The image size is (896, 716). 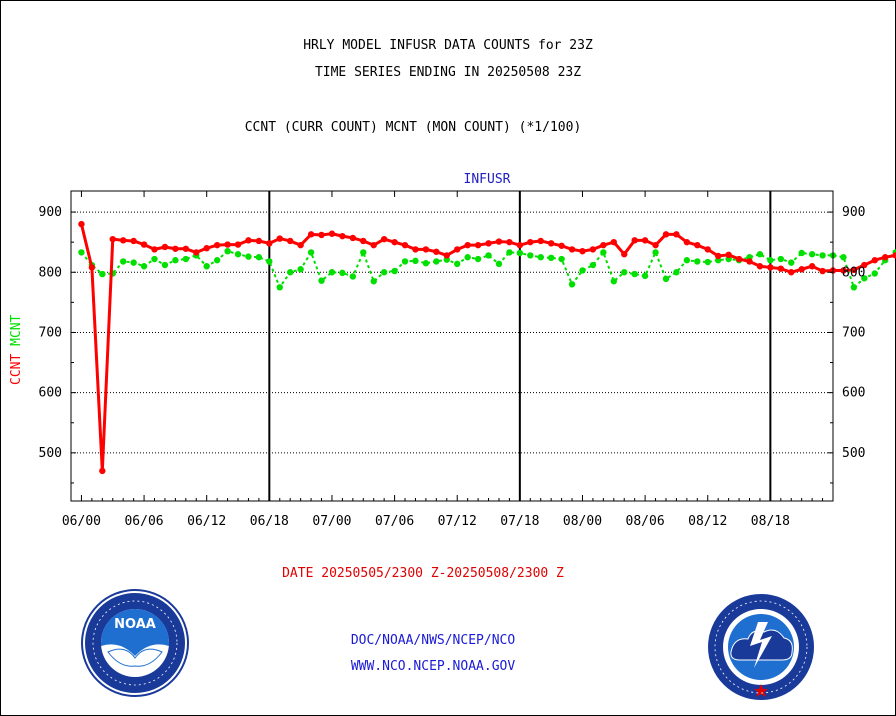 I want to click on website-link: WWW.NCO.NCEP.NOAA.GOV, so click(x=433, y=666).